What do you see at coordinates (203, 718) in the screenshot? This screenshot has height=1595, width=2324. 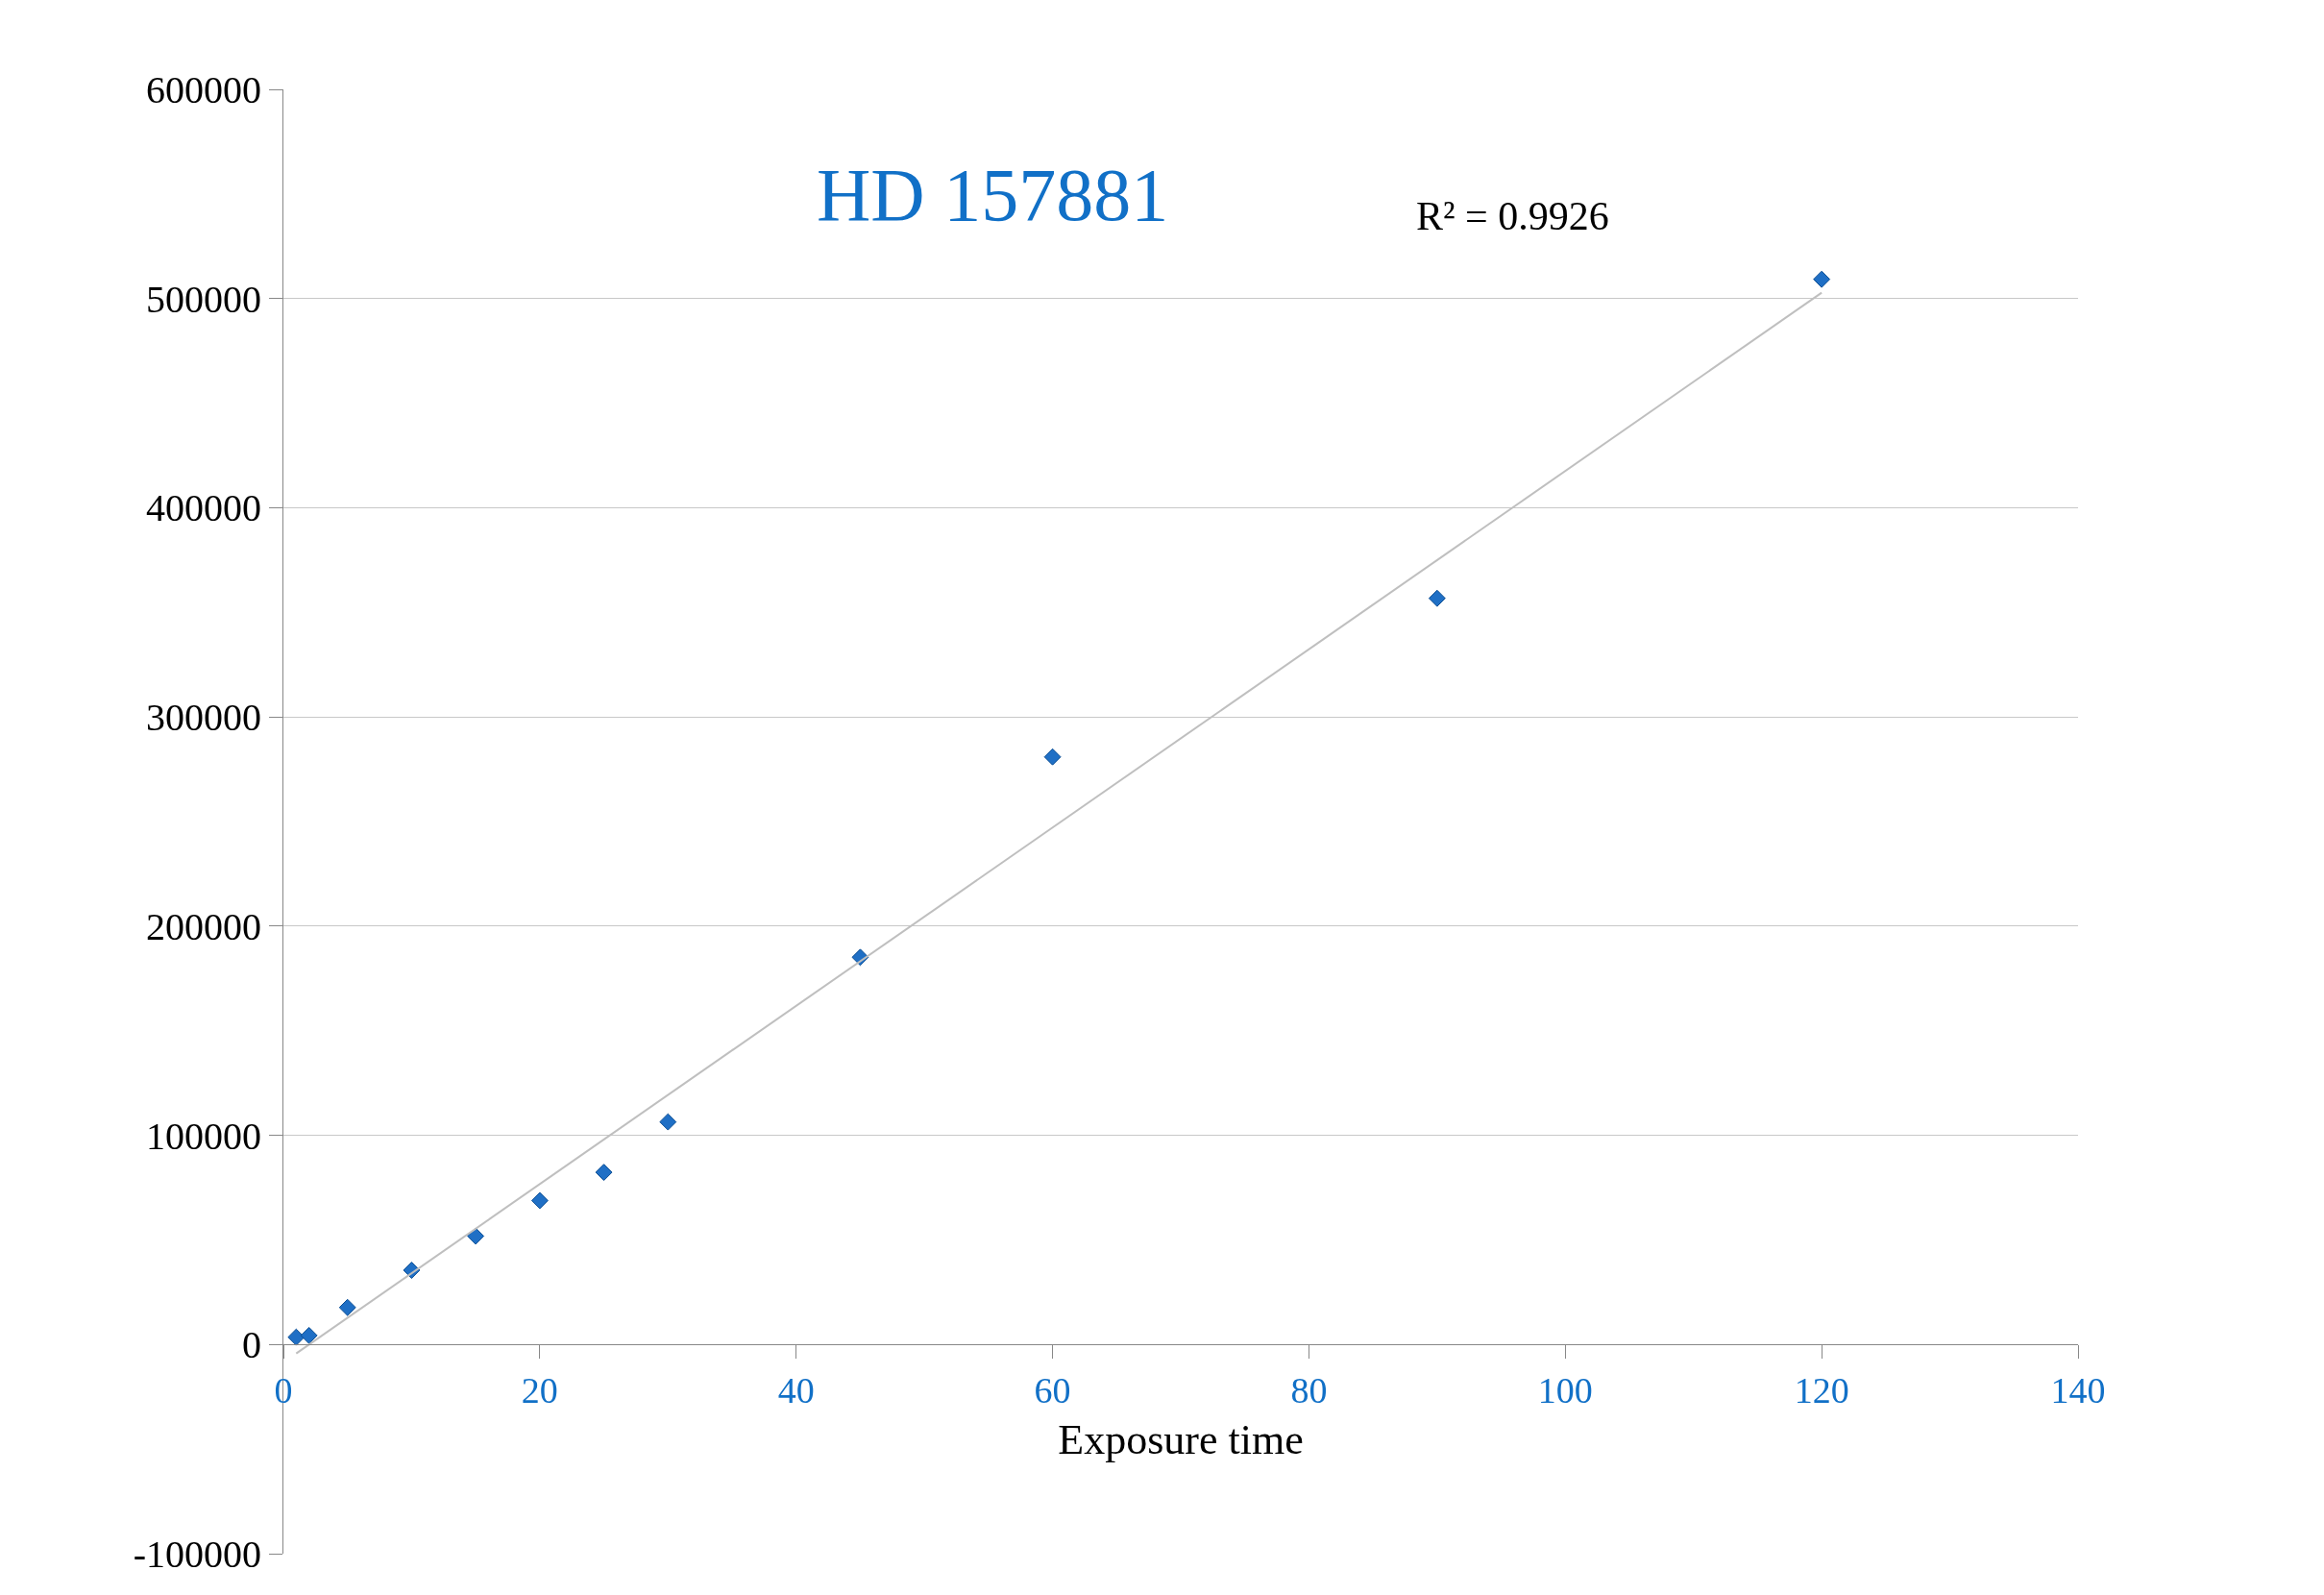 I see `y-tick-label: 300000` at bounding box center [203, 718].